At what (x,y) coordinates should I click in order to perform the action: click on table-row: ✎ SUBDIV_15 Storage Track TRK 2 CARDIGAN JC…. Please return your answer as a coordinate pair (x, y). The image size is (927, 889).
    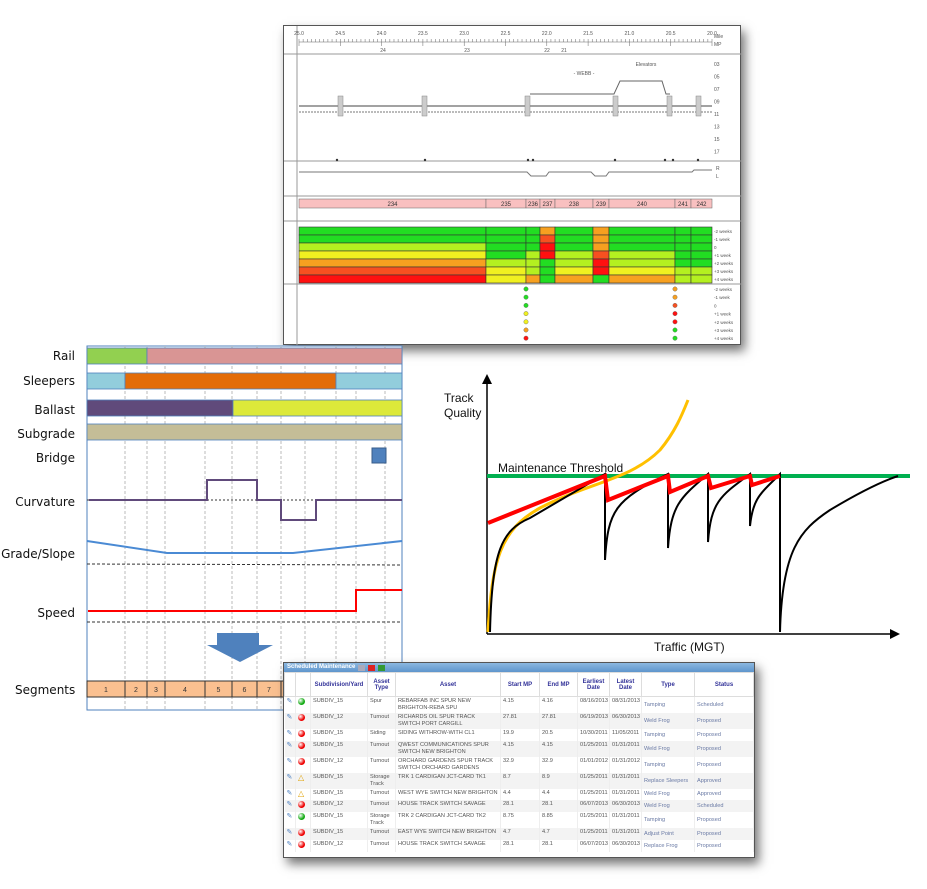
    Looking at the image, I should click on (519, 820).